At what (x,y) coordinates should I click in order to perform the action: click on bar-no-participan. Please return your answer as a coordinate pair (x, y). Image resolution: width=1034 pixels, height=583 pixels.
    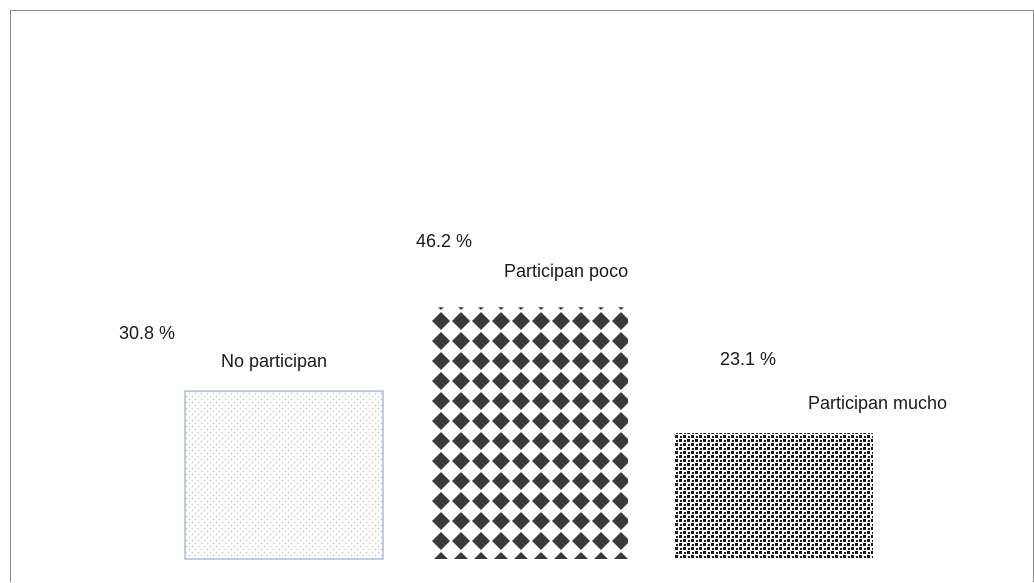
    Looking at the image, I should click on (284, 475).